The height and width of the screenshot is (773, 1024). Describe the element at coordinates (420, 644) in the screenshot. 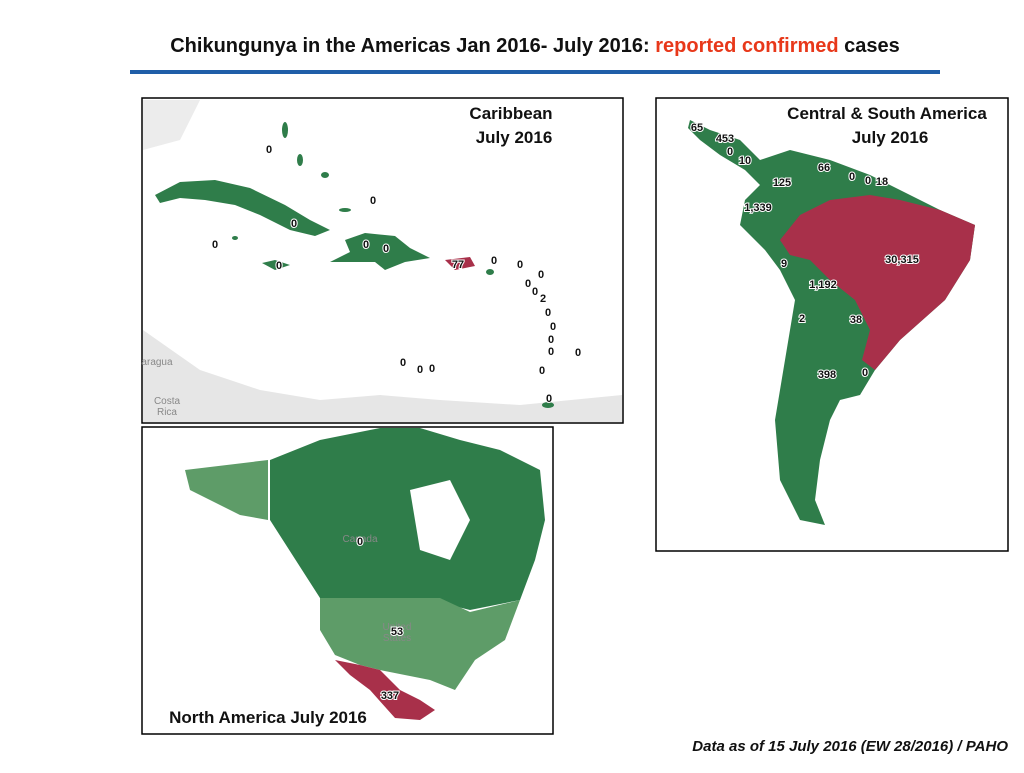

I see `united-states` at that location.